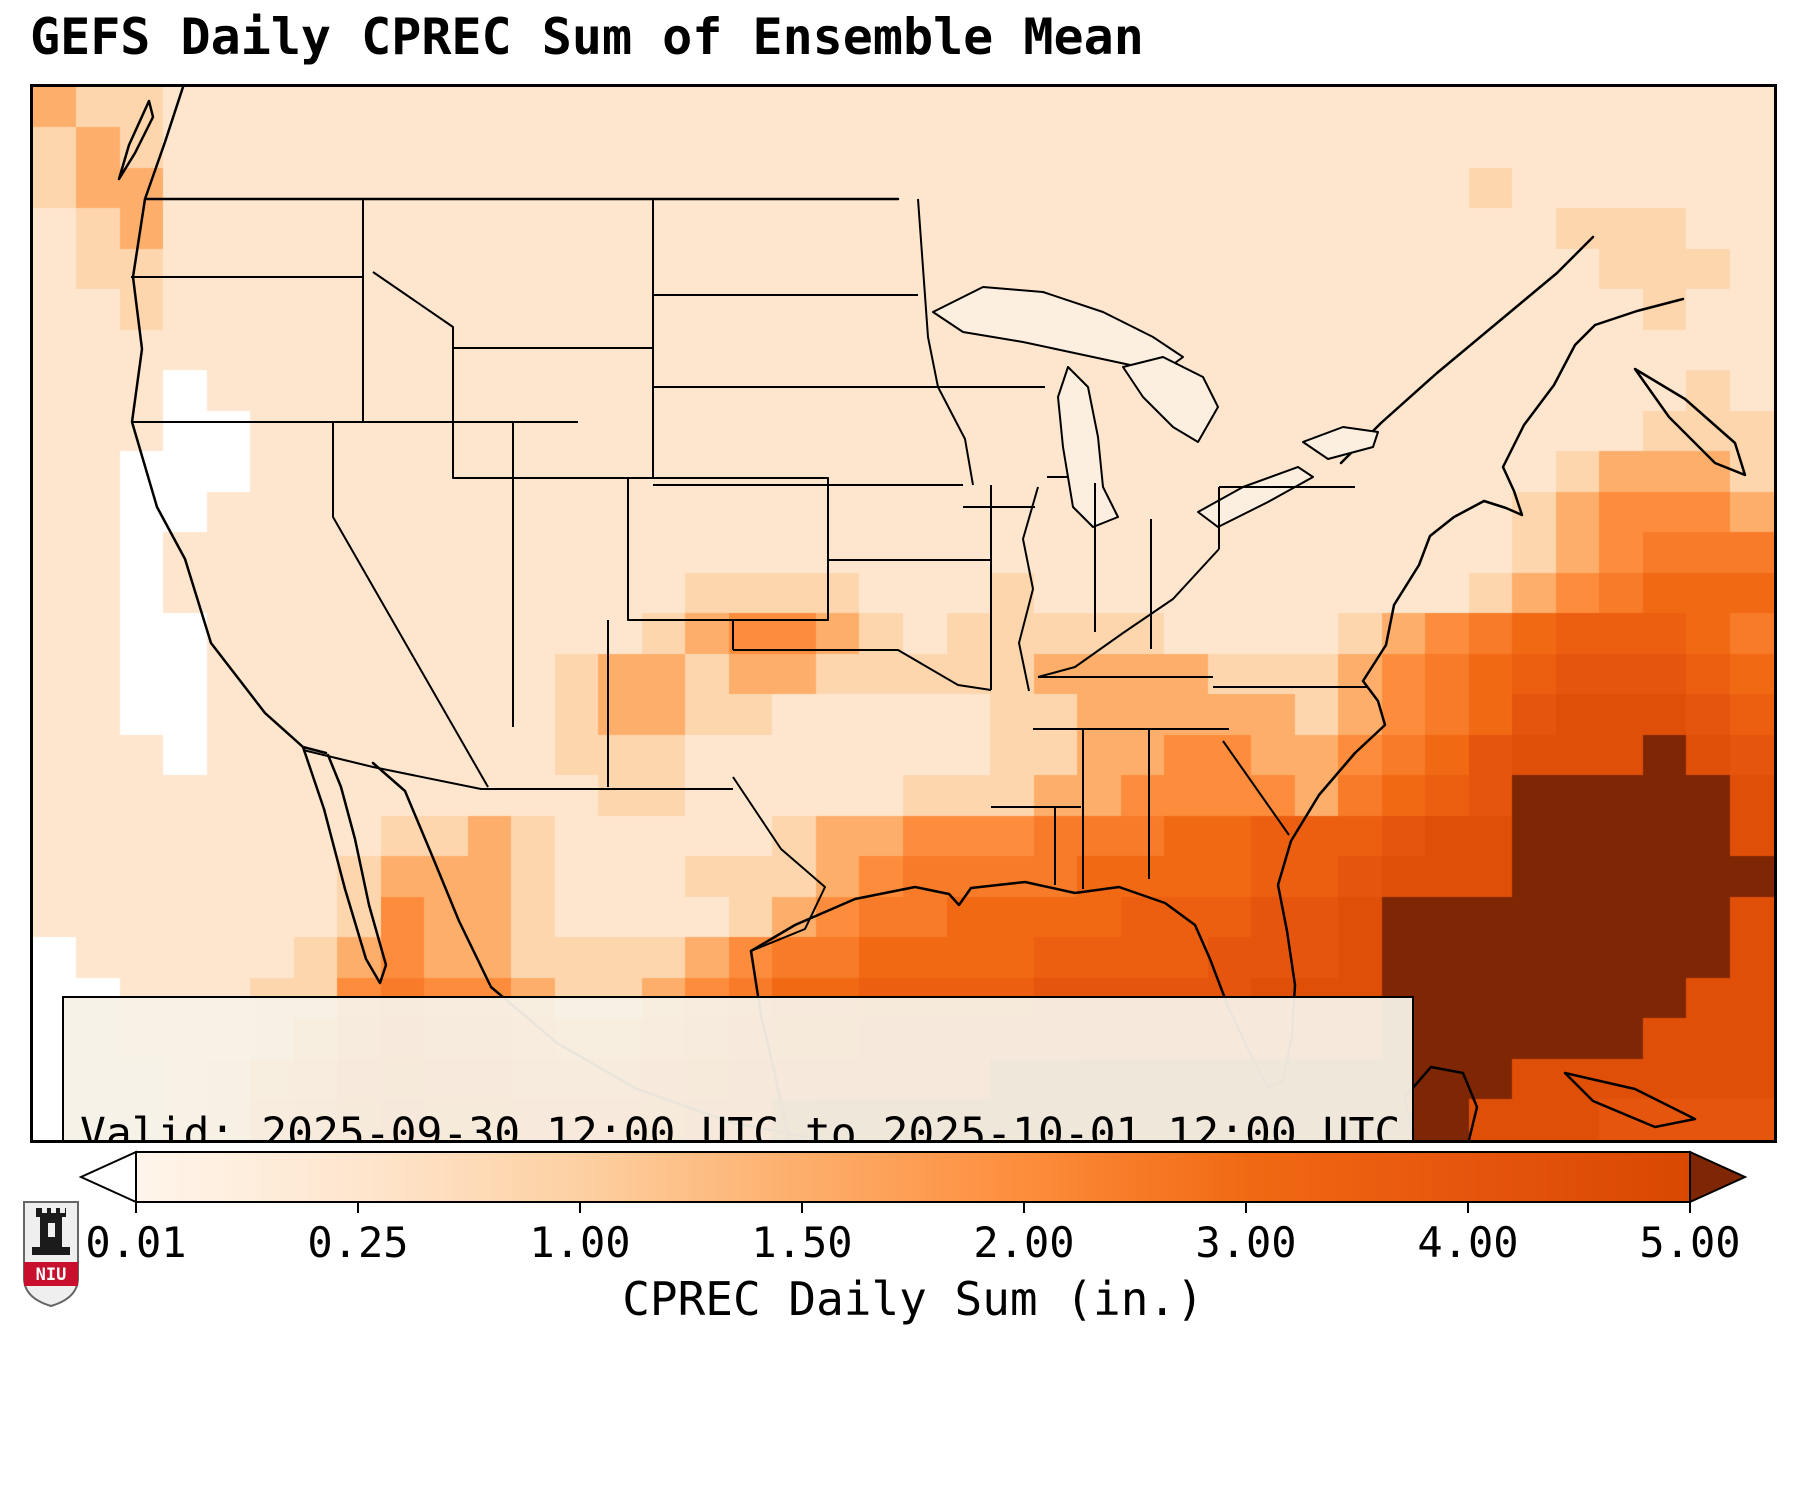 Image resolution: width=1803 pixels, height=1500 pixels. Describe the element at coordinates (913, 1299) in the screenshot. I see `colorbar-title: CPREC Daily Sum (in.)` at that location.